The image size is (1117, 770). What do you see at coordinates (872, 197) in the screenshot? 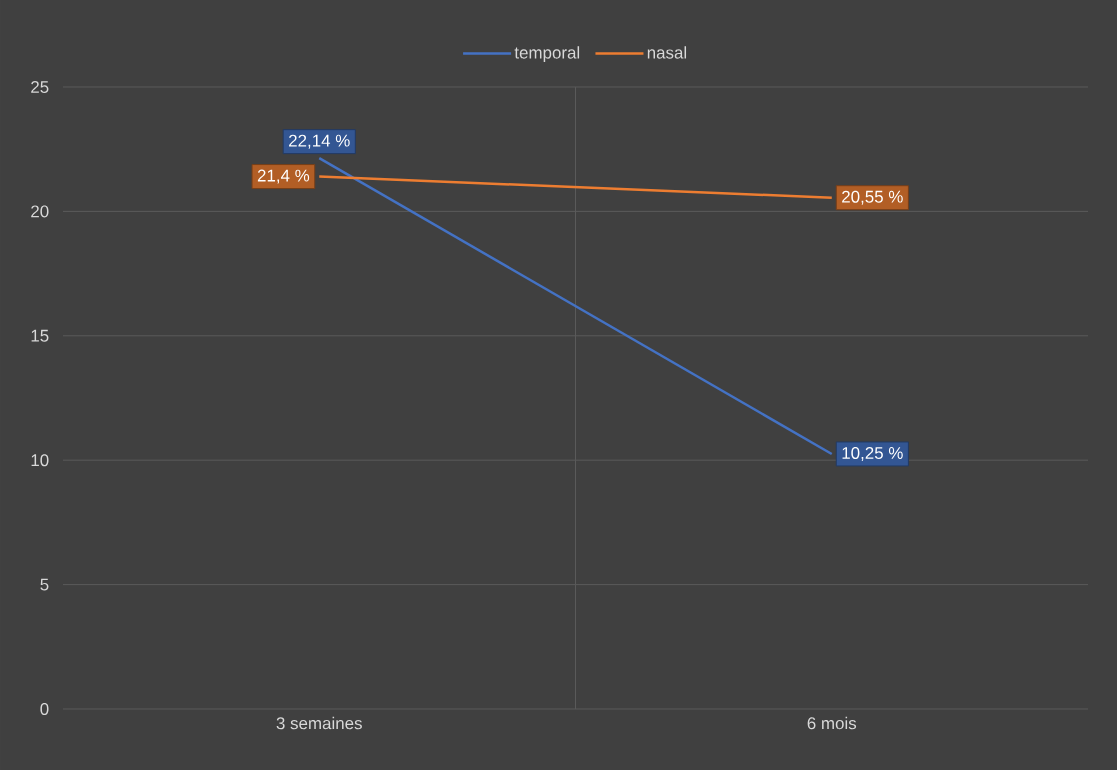
I see `data-label: 20,55 %` at bounding box center [872, 197].